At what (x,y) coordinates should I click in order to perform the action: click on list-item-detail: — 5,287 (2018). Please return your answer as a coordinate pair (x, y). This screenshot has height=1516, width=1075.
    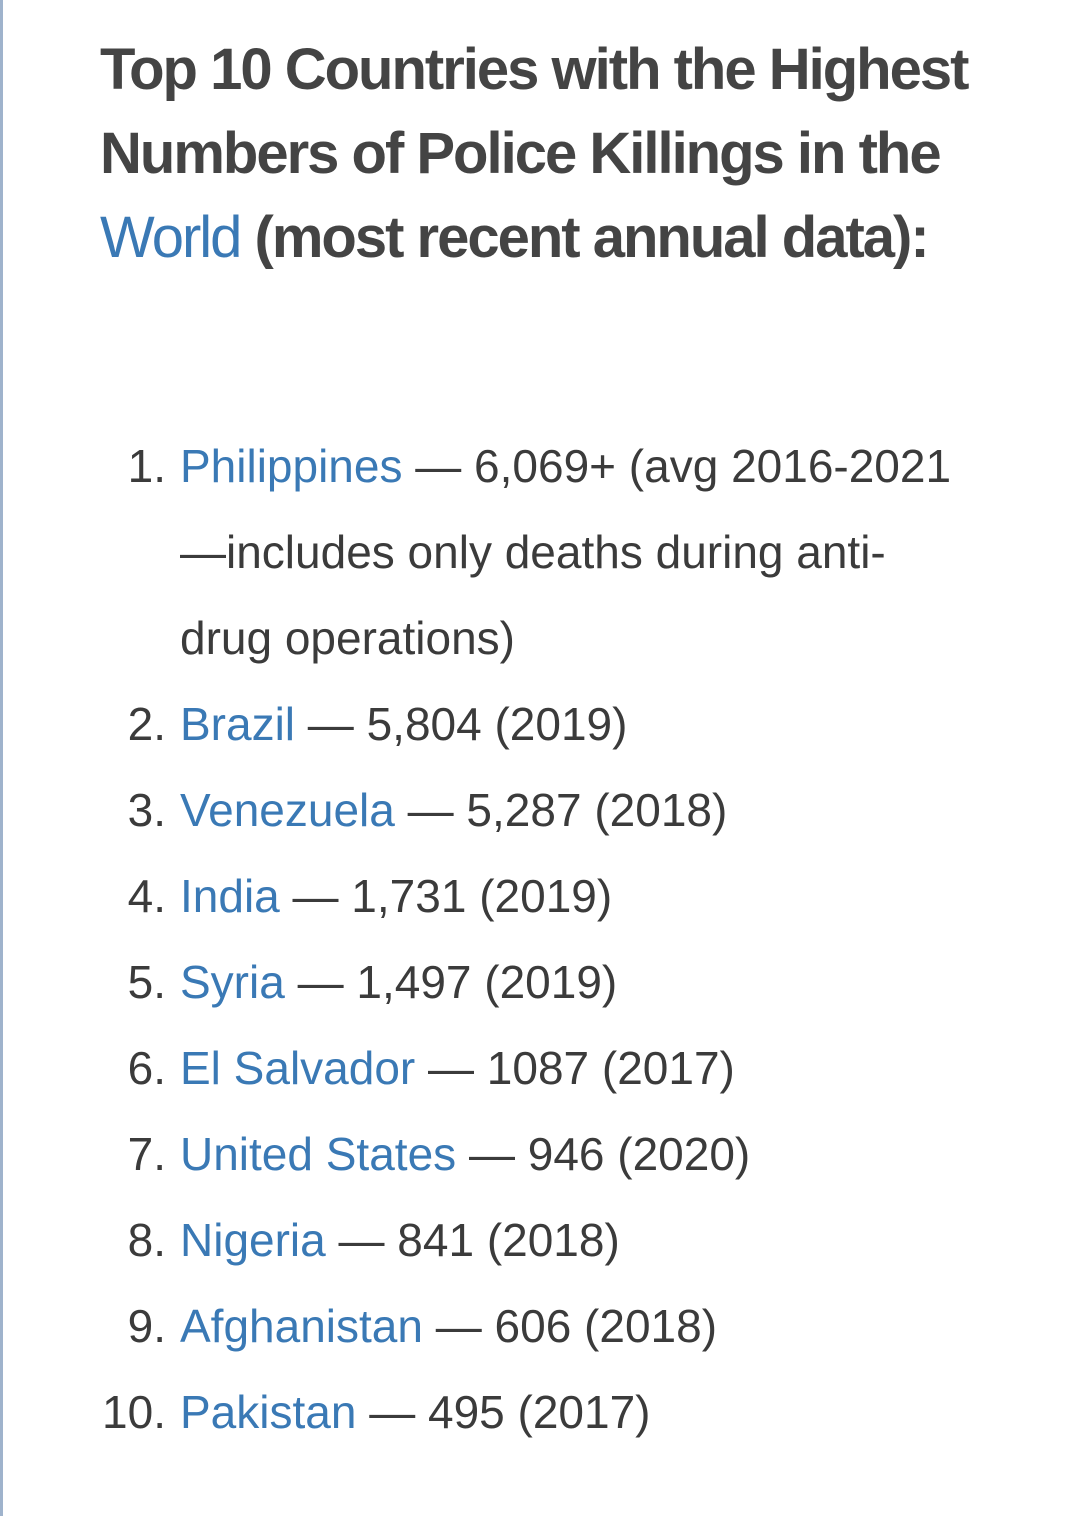
    Looking at the image, I should click on (561, 810).